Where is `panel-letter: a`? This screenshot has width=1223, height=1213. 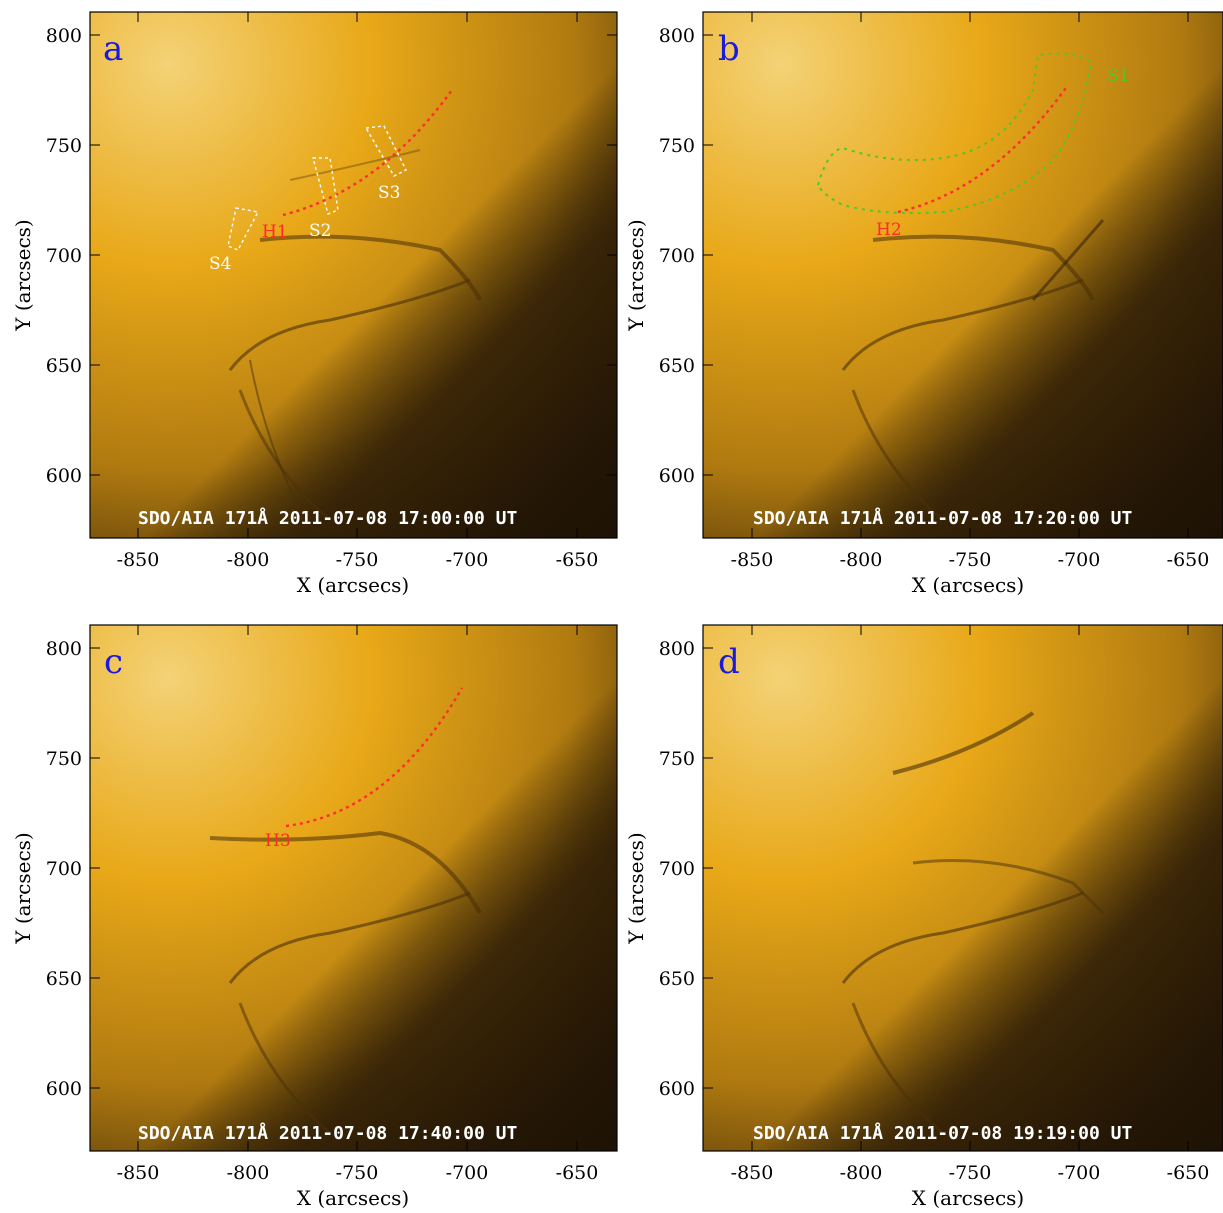
panel-letter: a is located at coordinates (113, 49).